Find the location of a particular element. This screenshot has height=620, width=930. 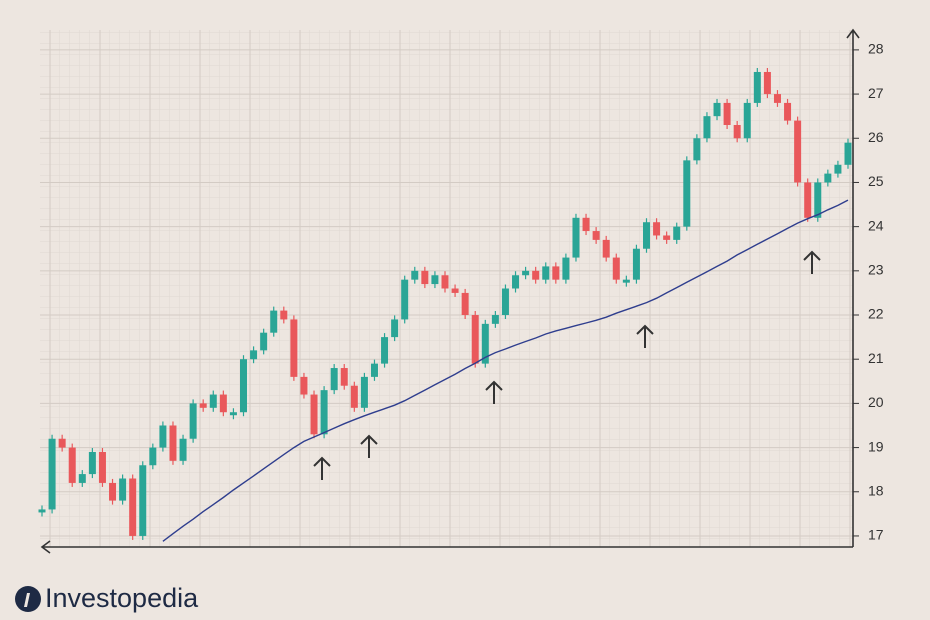

y-tick-label: 22 is located at coordinates (876, 314).